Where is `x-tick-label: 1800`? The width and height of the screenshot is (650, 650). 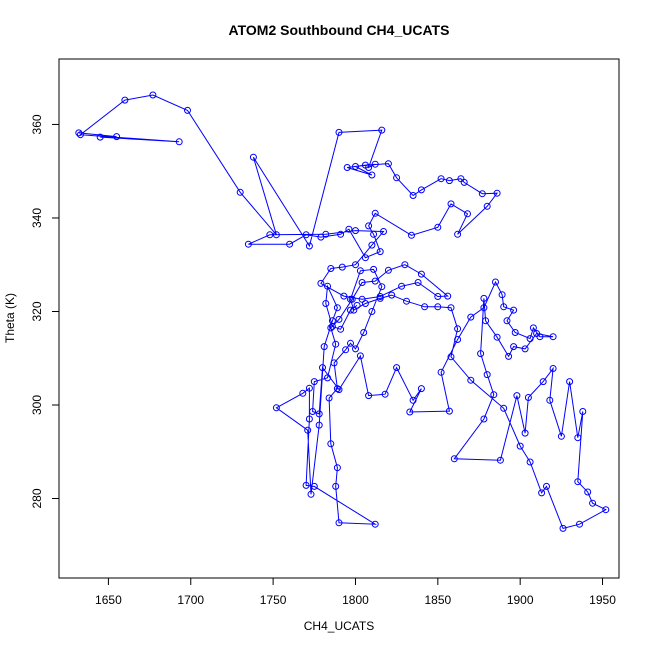
x-tick-label: 1800 is located at coordinates (355, 600).